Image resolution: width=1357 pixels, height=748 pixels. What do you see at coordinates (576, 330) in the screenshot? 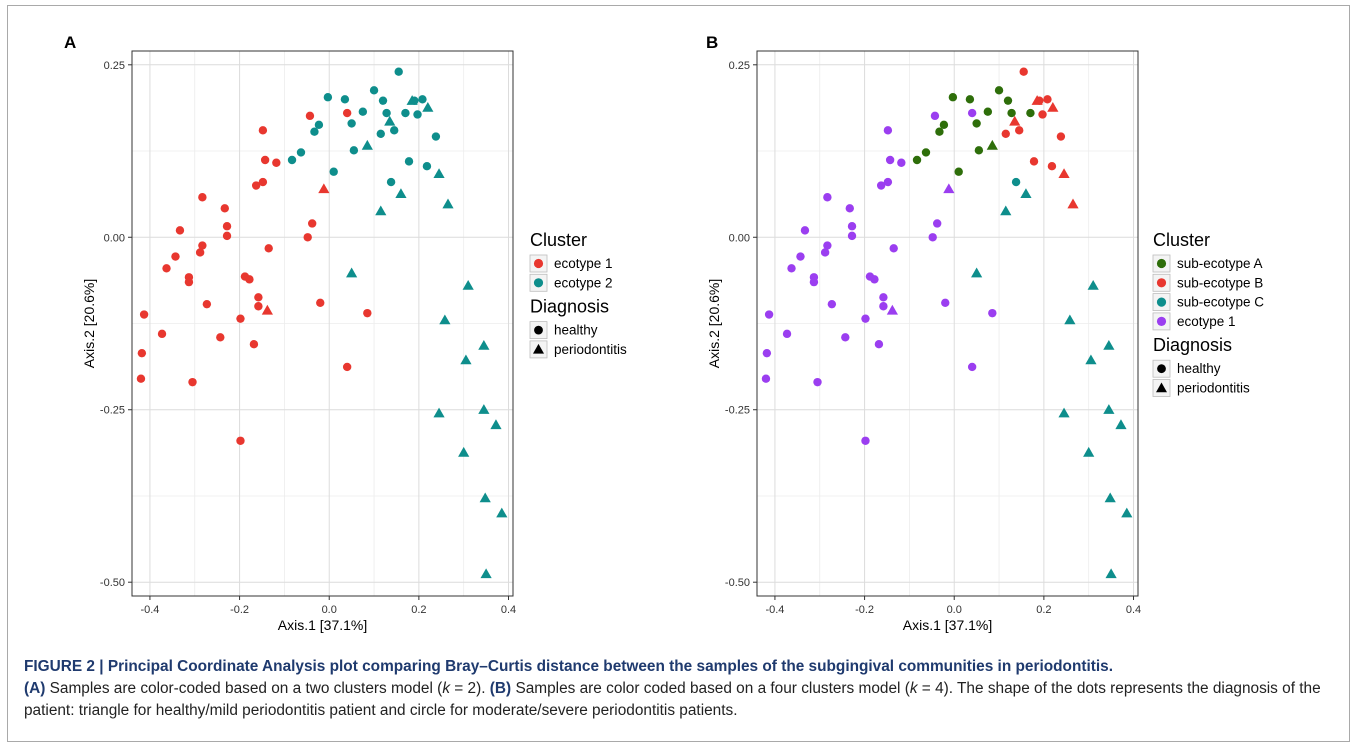
I see `legend-diagnosis-label: healthy` at bounding box center [576, 330].